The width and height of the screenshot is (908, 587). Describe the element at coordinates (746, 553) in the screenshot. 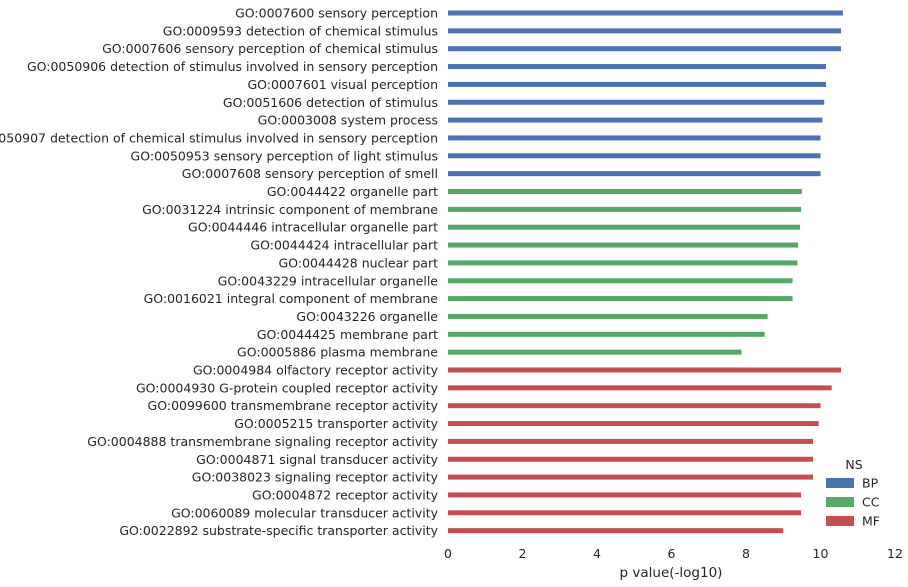

I see `x-tick-label: 8` at that location.